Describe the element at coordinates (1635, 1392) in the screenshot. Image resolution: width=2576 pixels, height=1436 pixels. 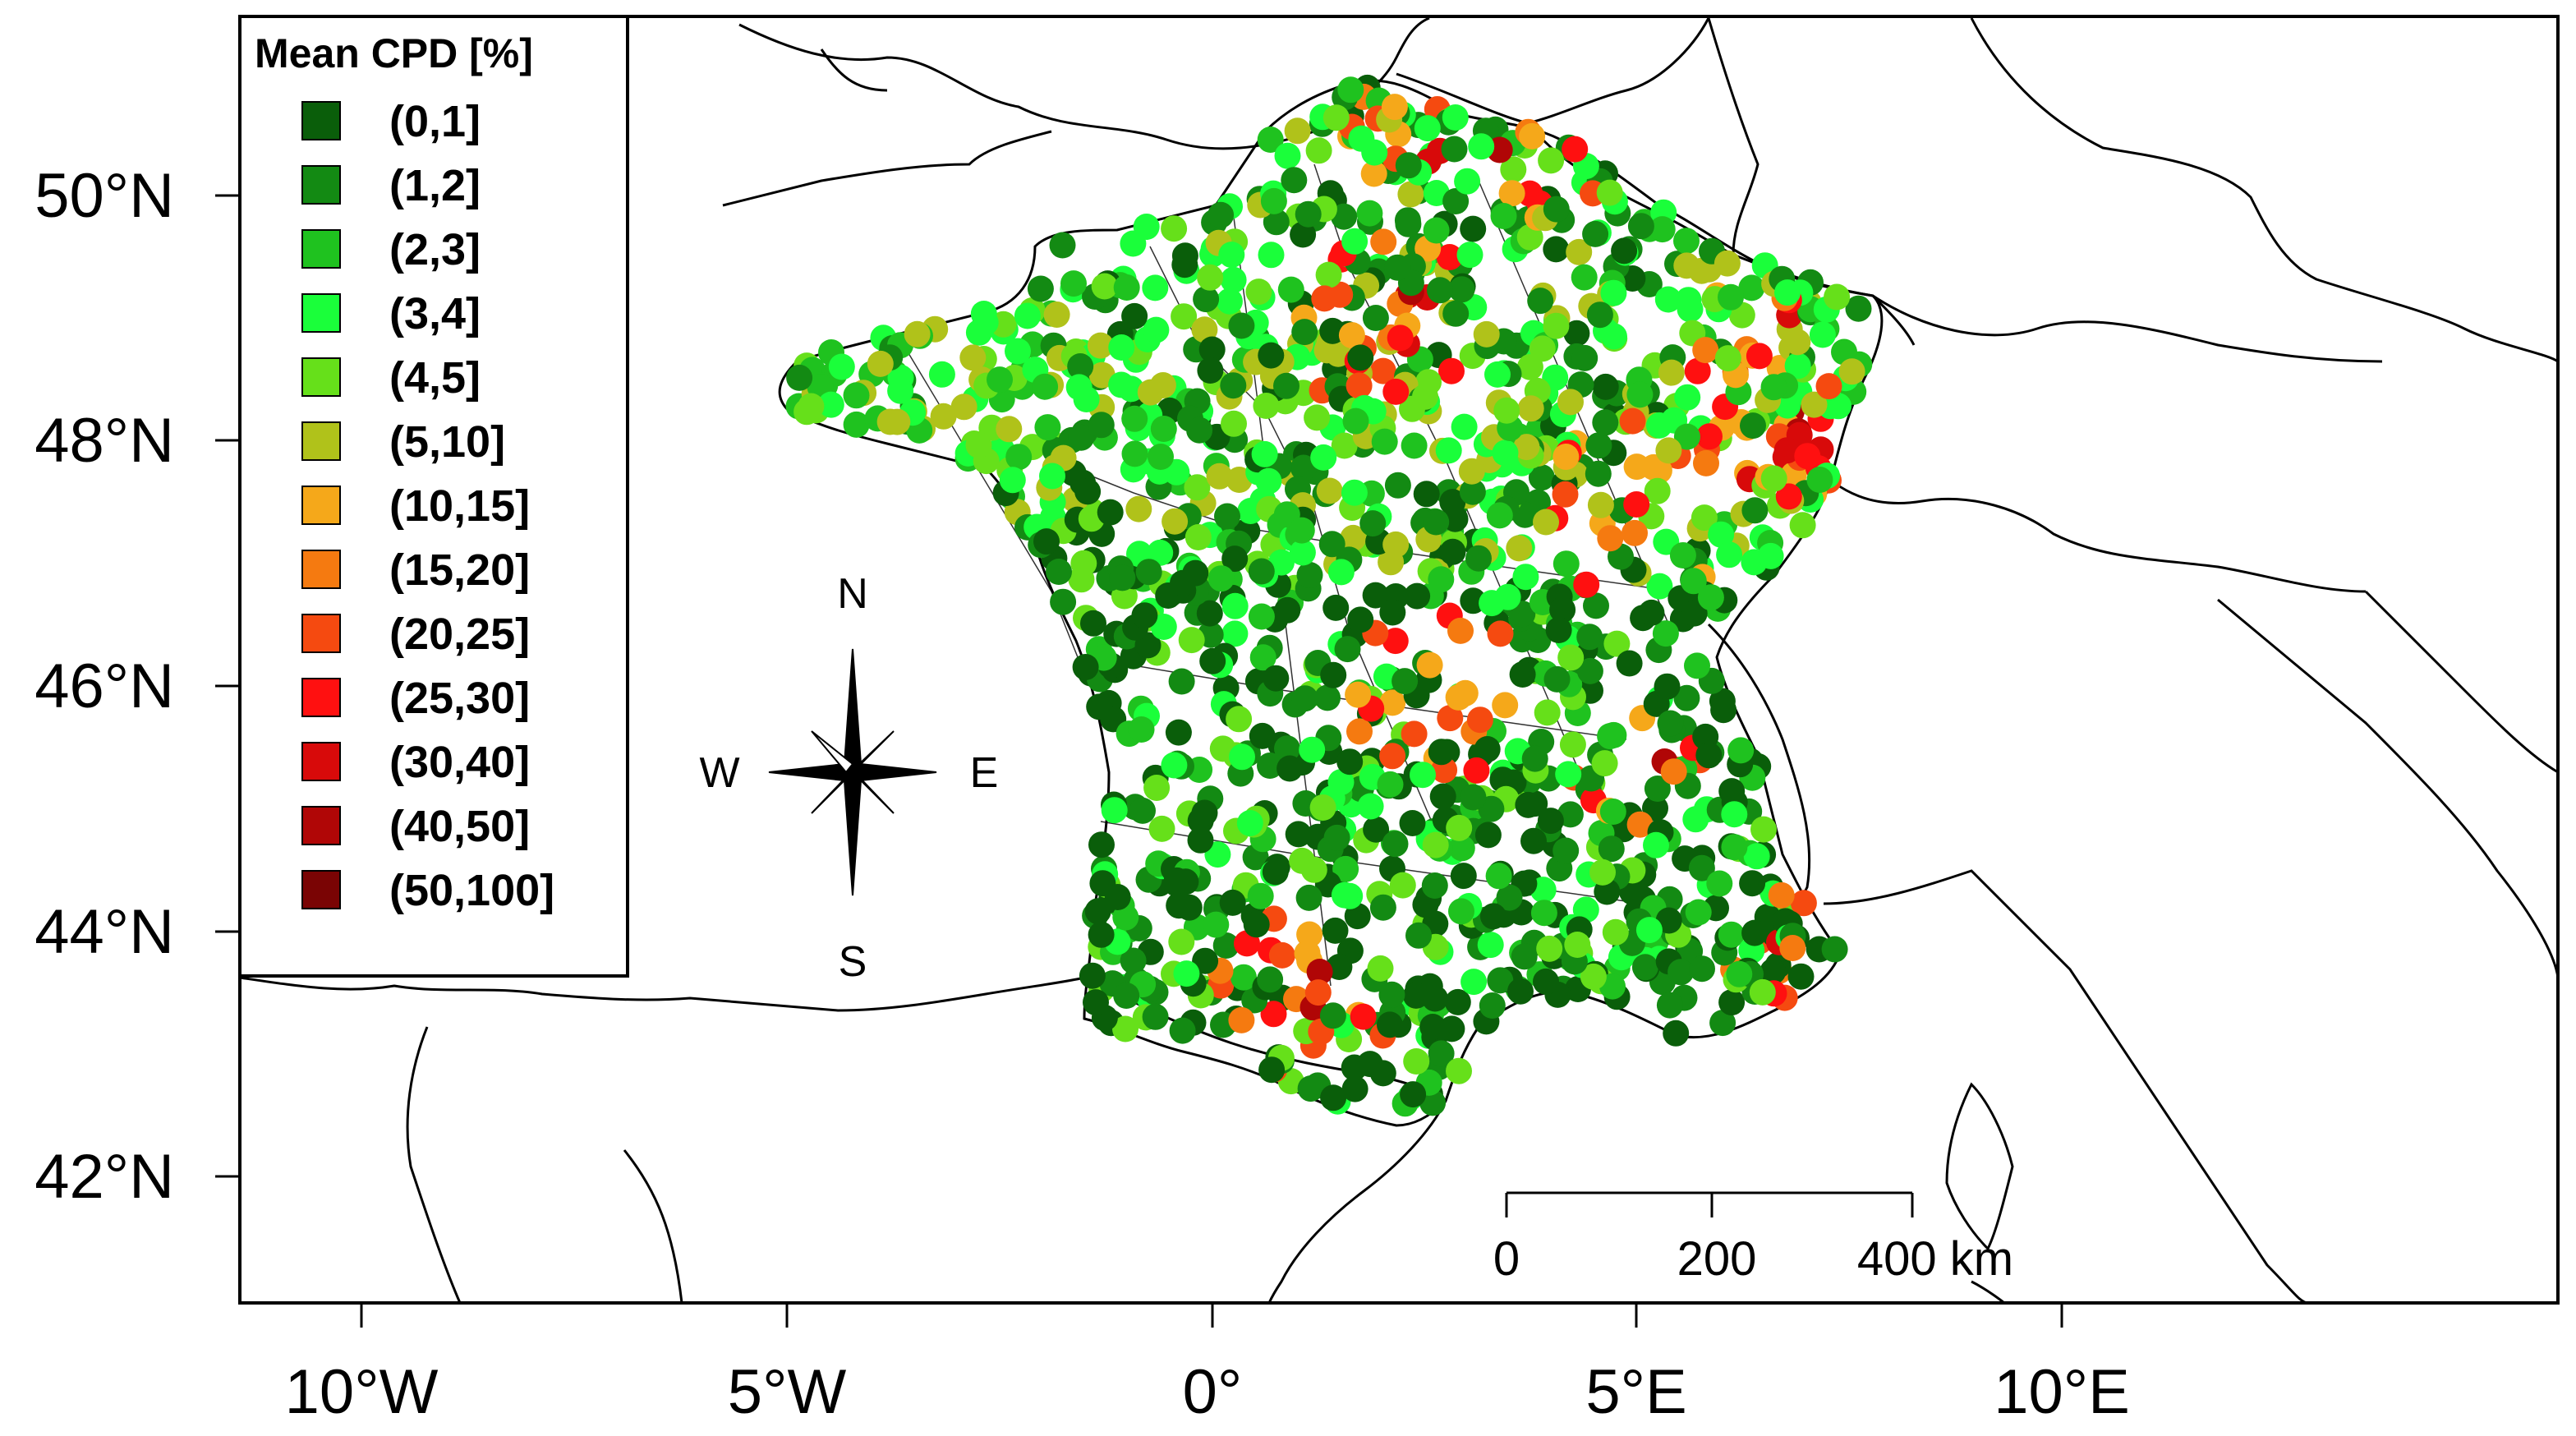
I see `lon-tick-label: 5°E` at that location.